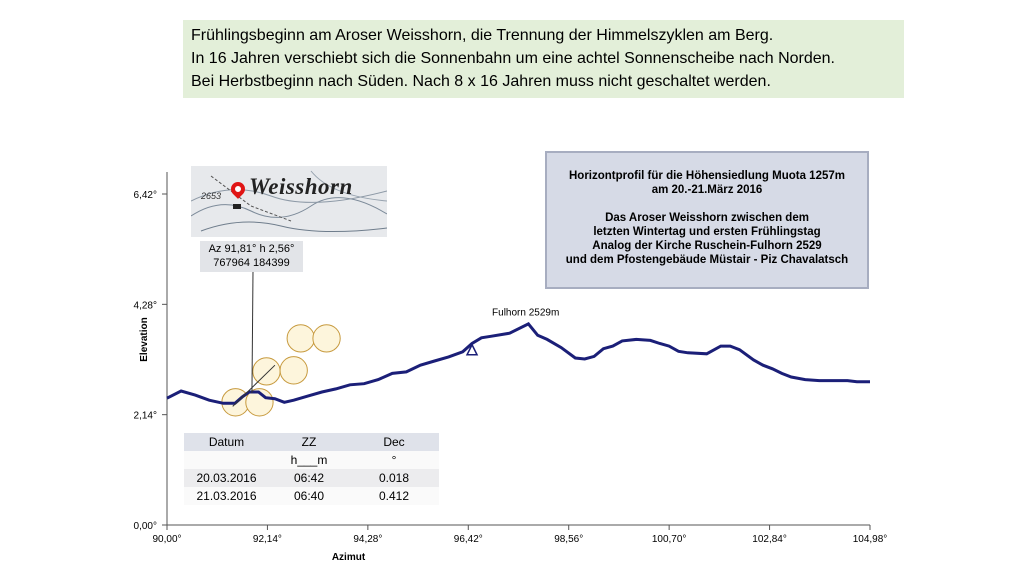  I want to click on info-line: Das Aroser Weisshorn zwischen dem, so click(707, 218).